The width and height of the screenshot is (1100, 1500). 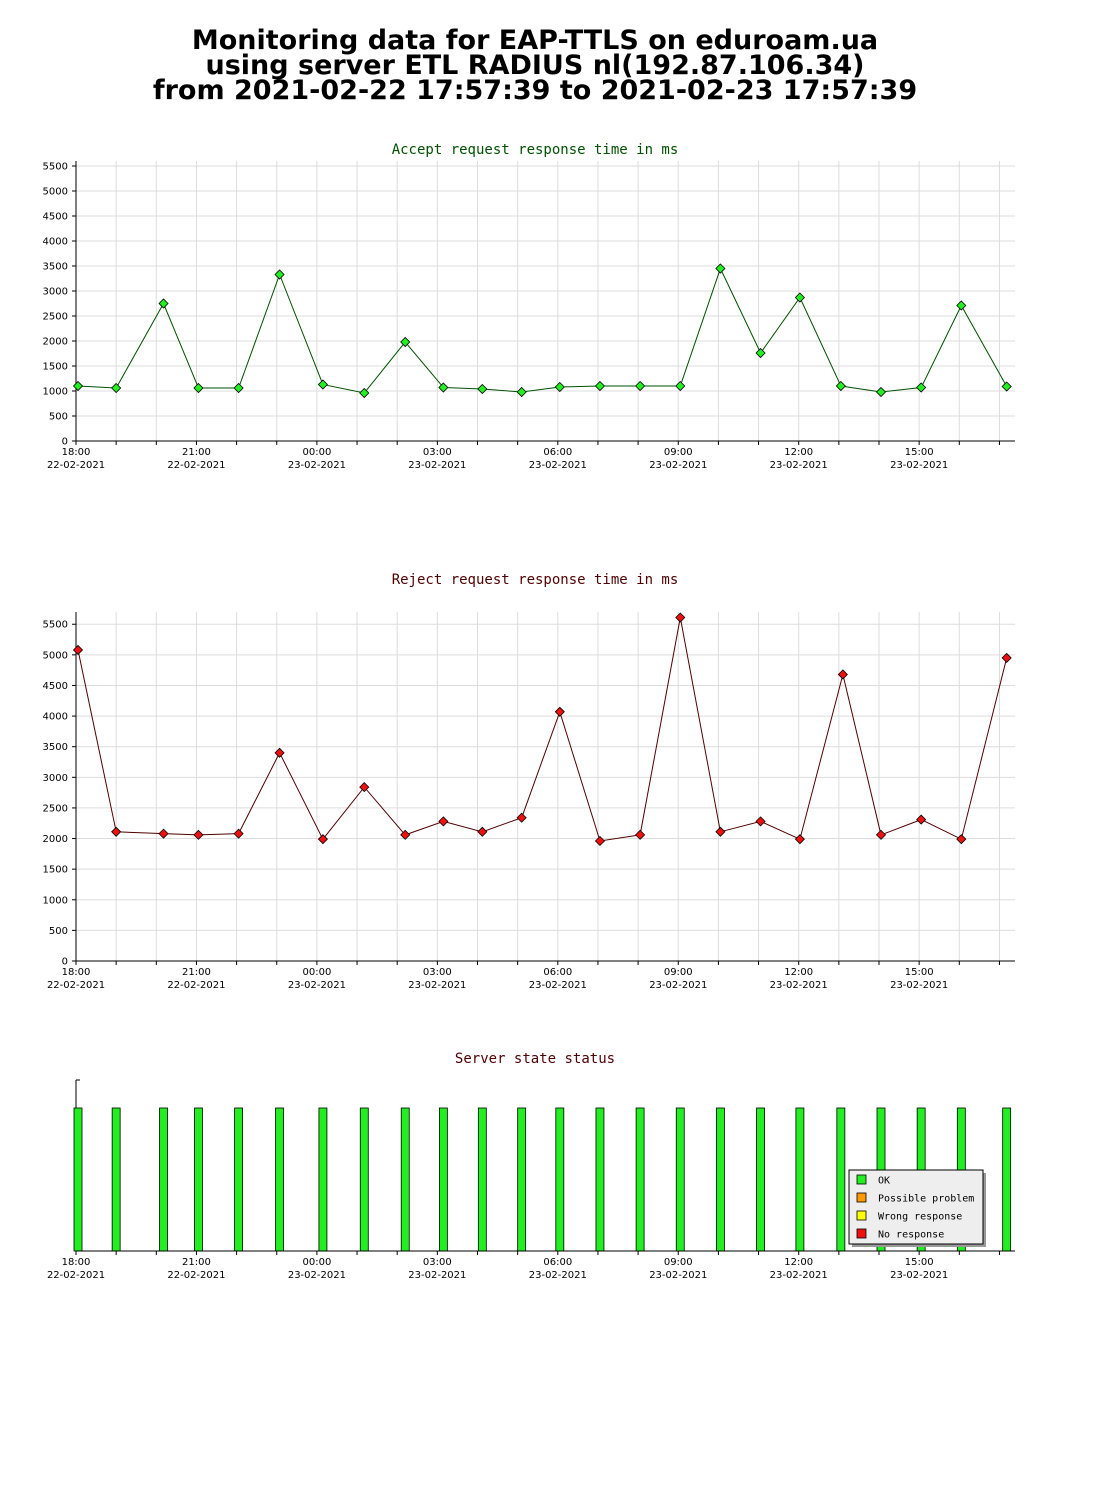 I want to click on status-x-tick-time: 00:00, so click(x=316, y=1262).